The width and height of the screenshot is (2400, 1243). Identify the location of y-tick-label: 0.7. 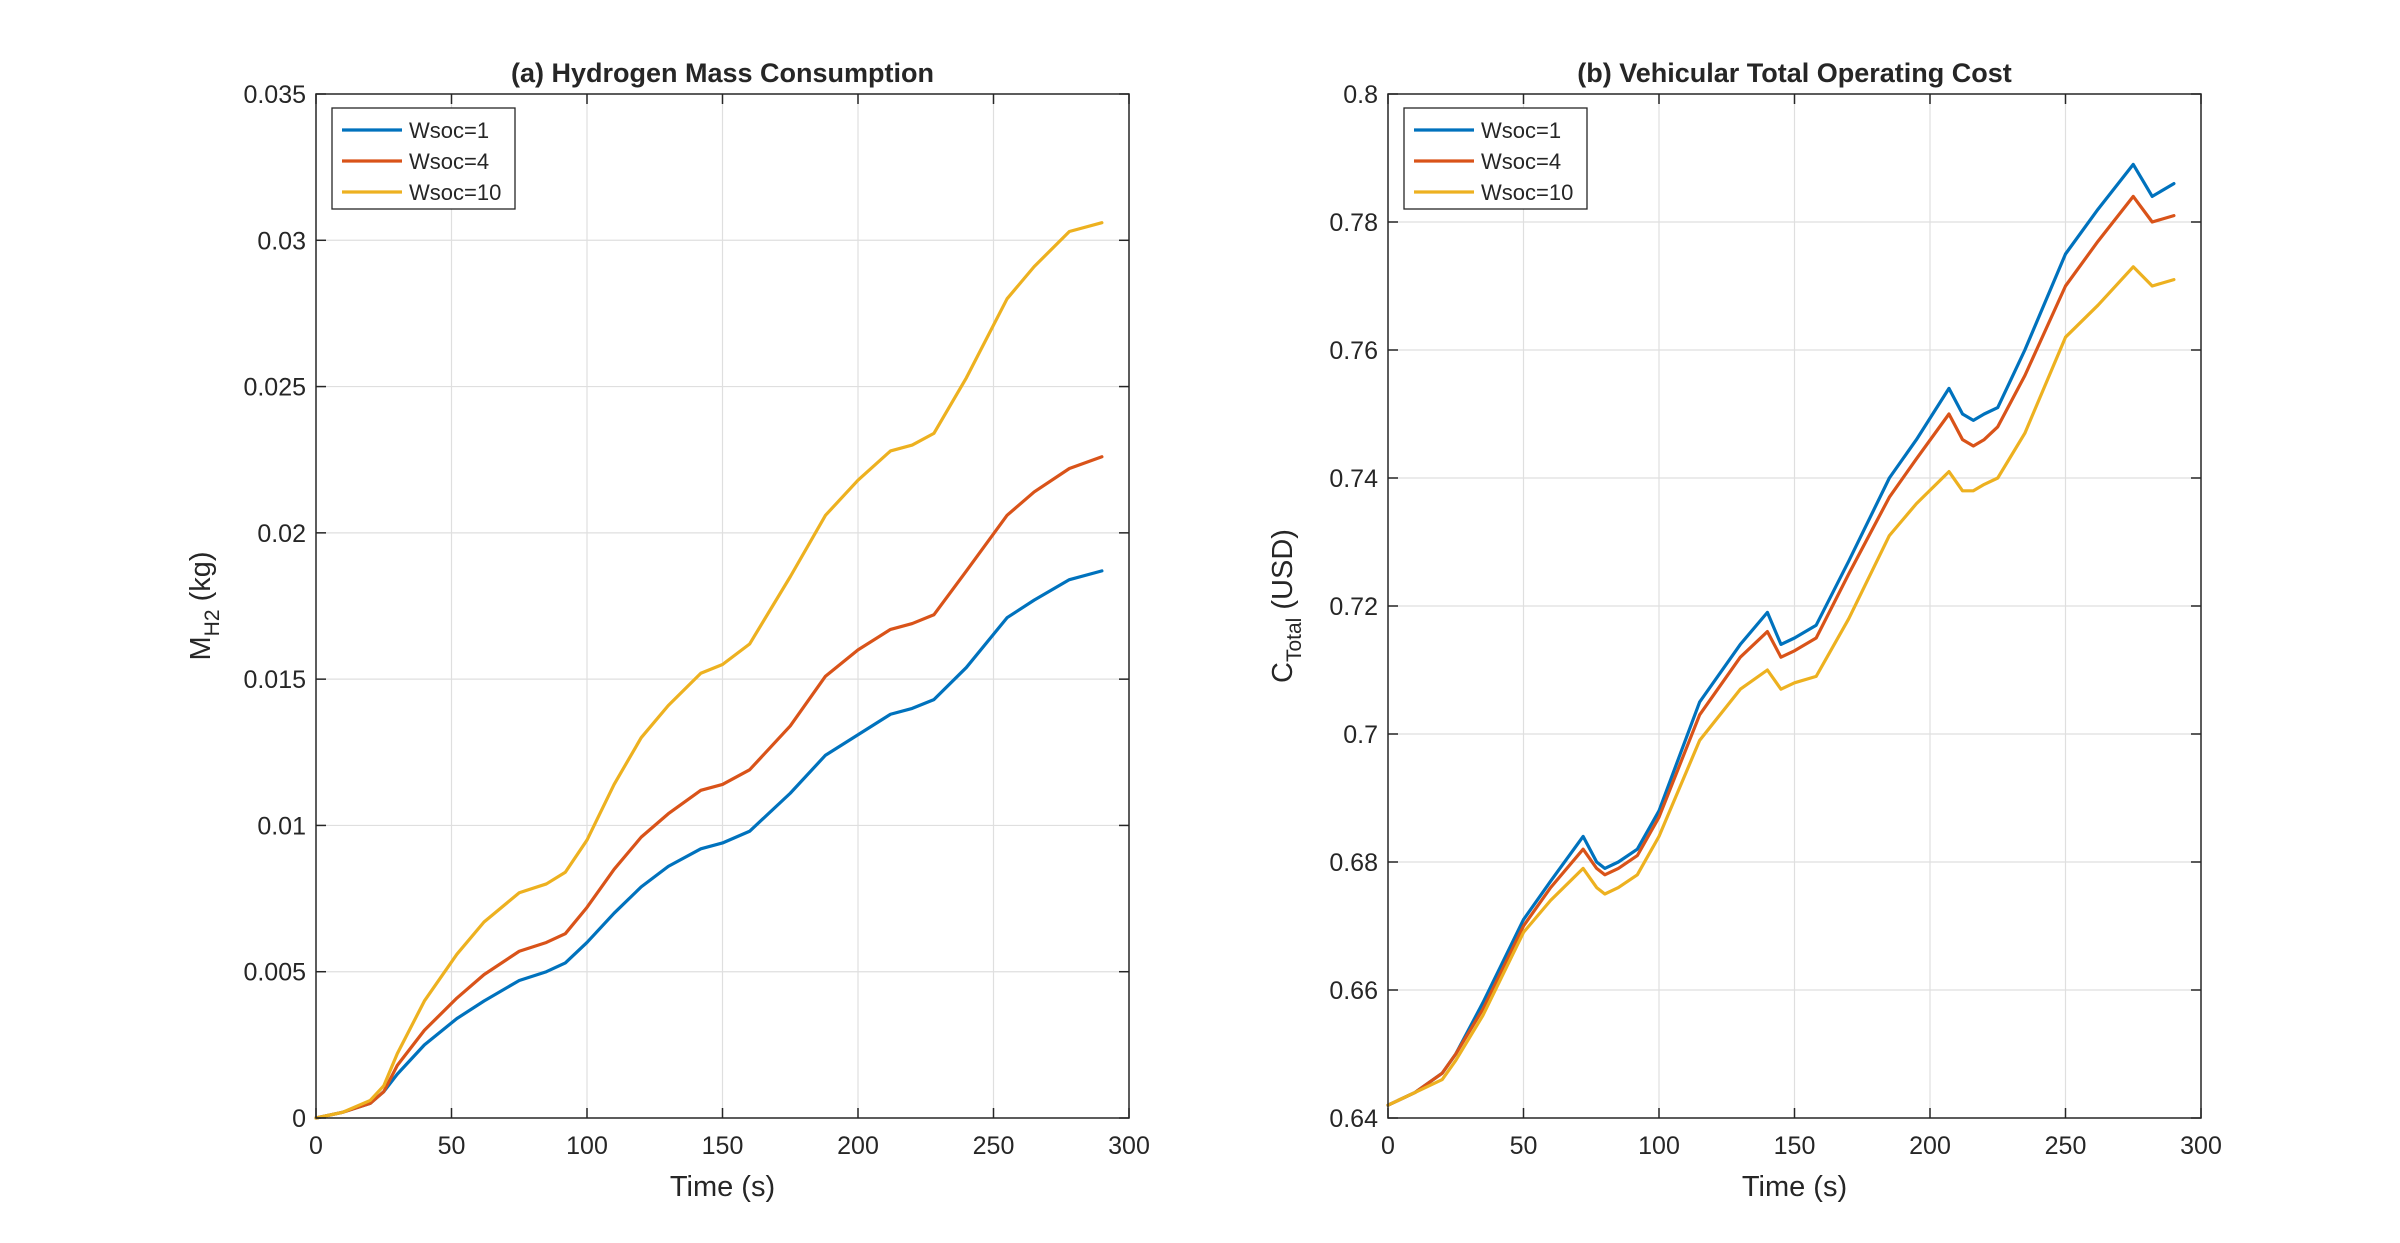
(1360, 735).